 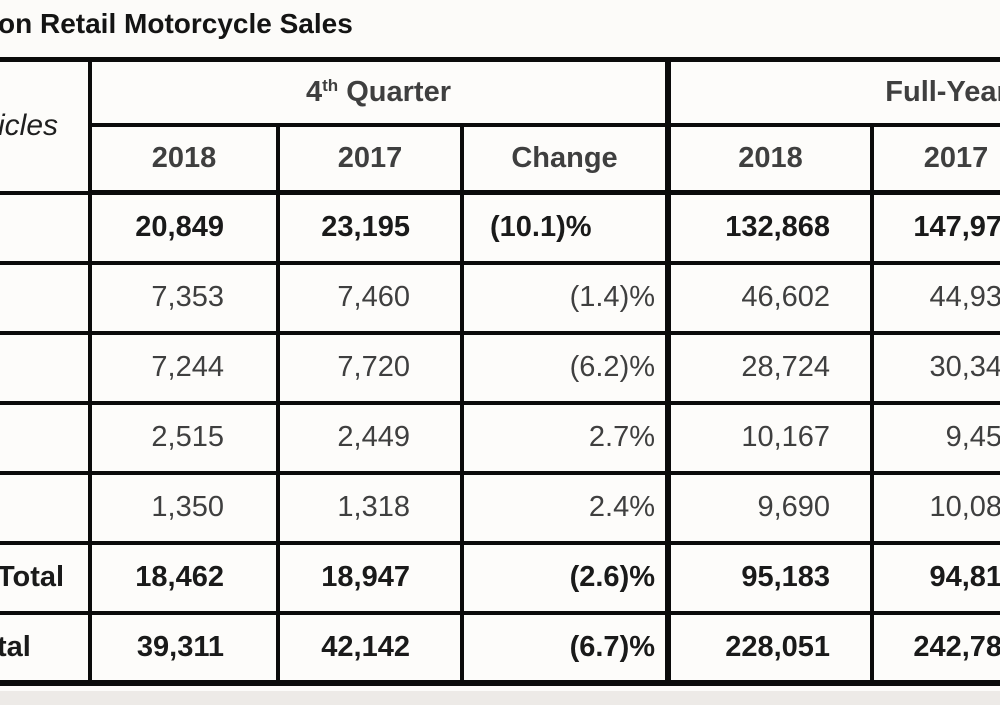 What do you see at coordinates (936, 578) in the screenshot?
I see `fy-2017-value: 94,81` at bounding box center [936, 578].